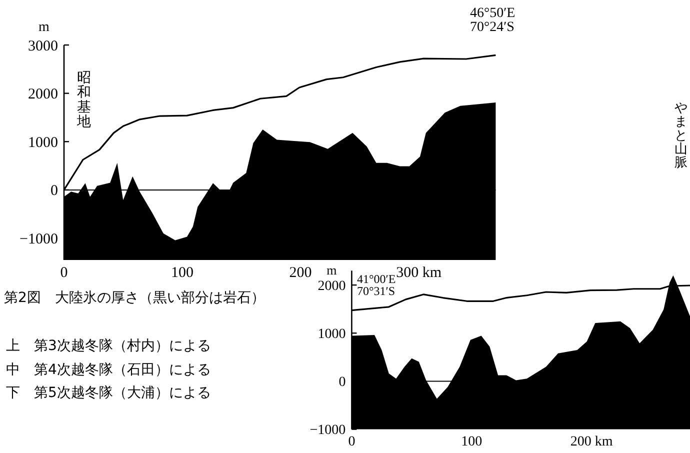  Describe the element at coordinates (419, 273) in the screenshot. I see `x-tick-label: 300 km` at that location.